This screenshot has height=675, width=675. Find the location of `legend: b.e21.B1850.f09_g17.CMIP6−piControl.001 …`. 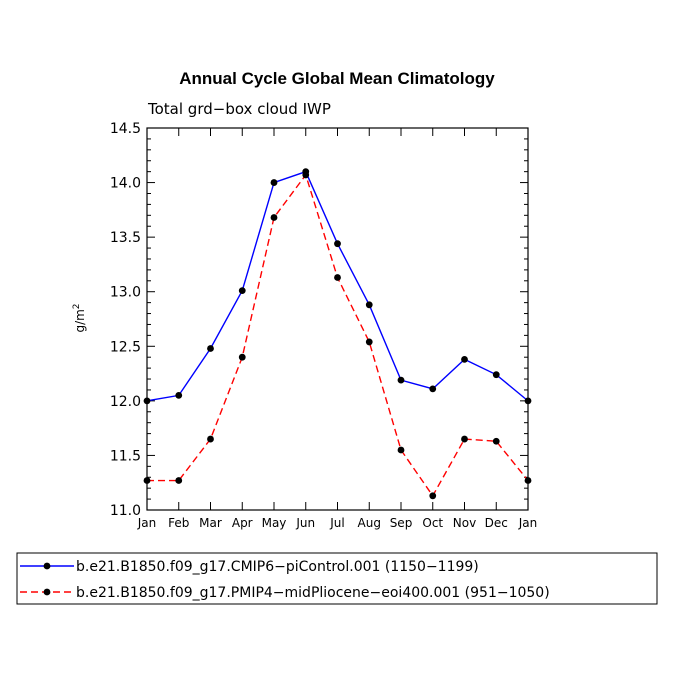

legend: b.e21.B1850.f09_g17.CMIP6−piControl.001 … is located at coordinates (337, 578).